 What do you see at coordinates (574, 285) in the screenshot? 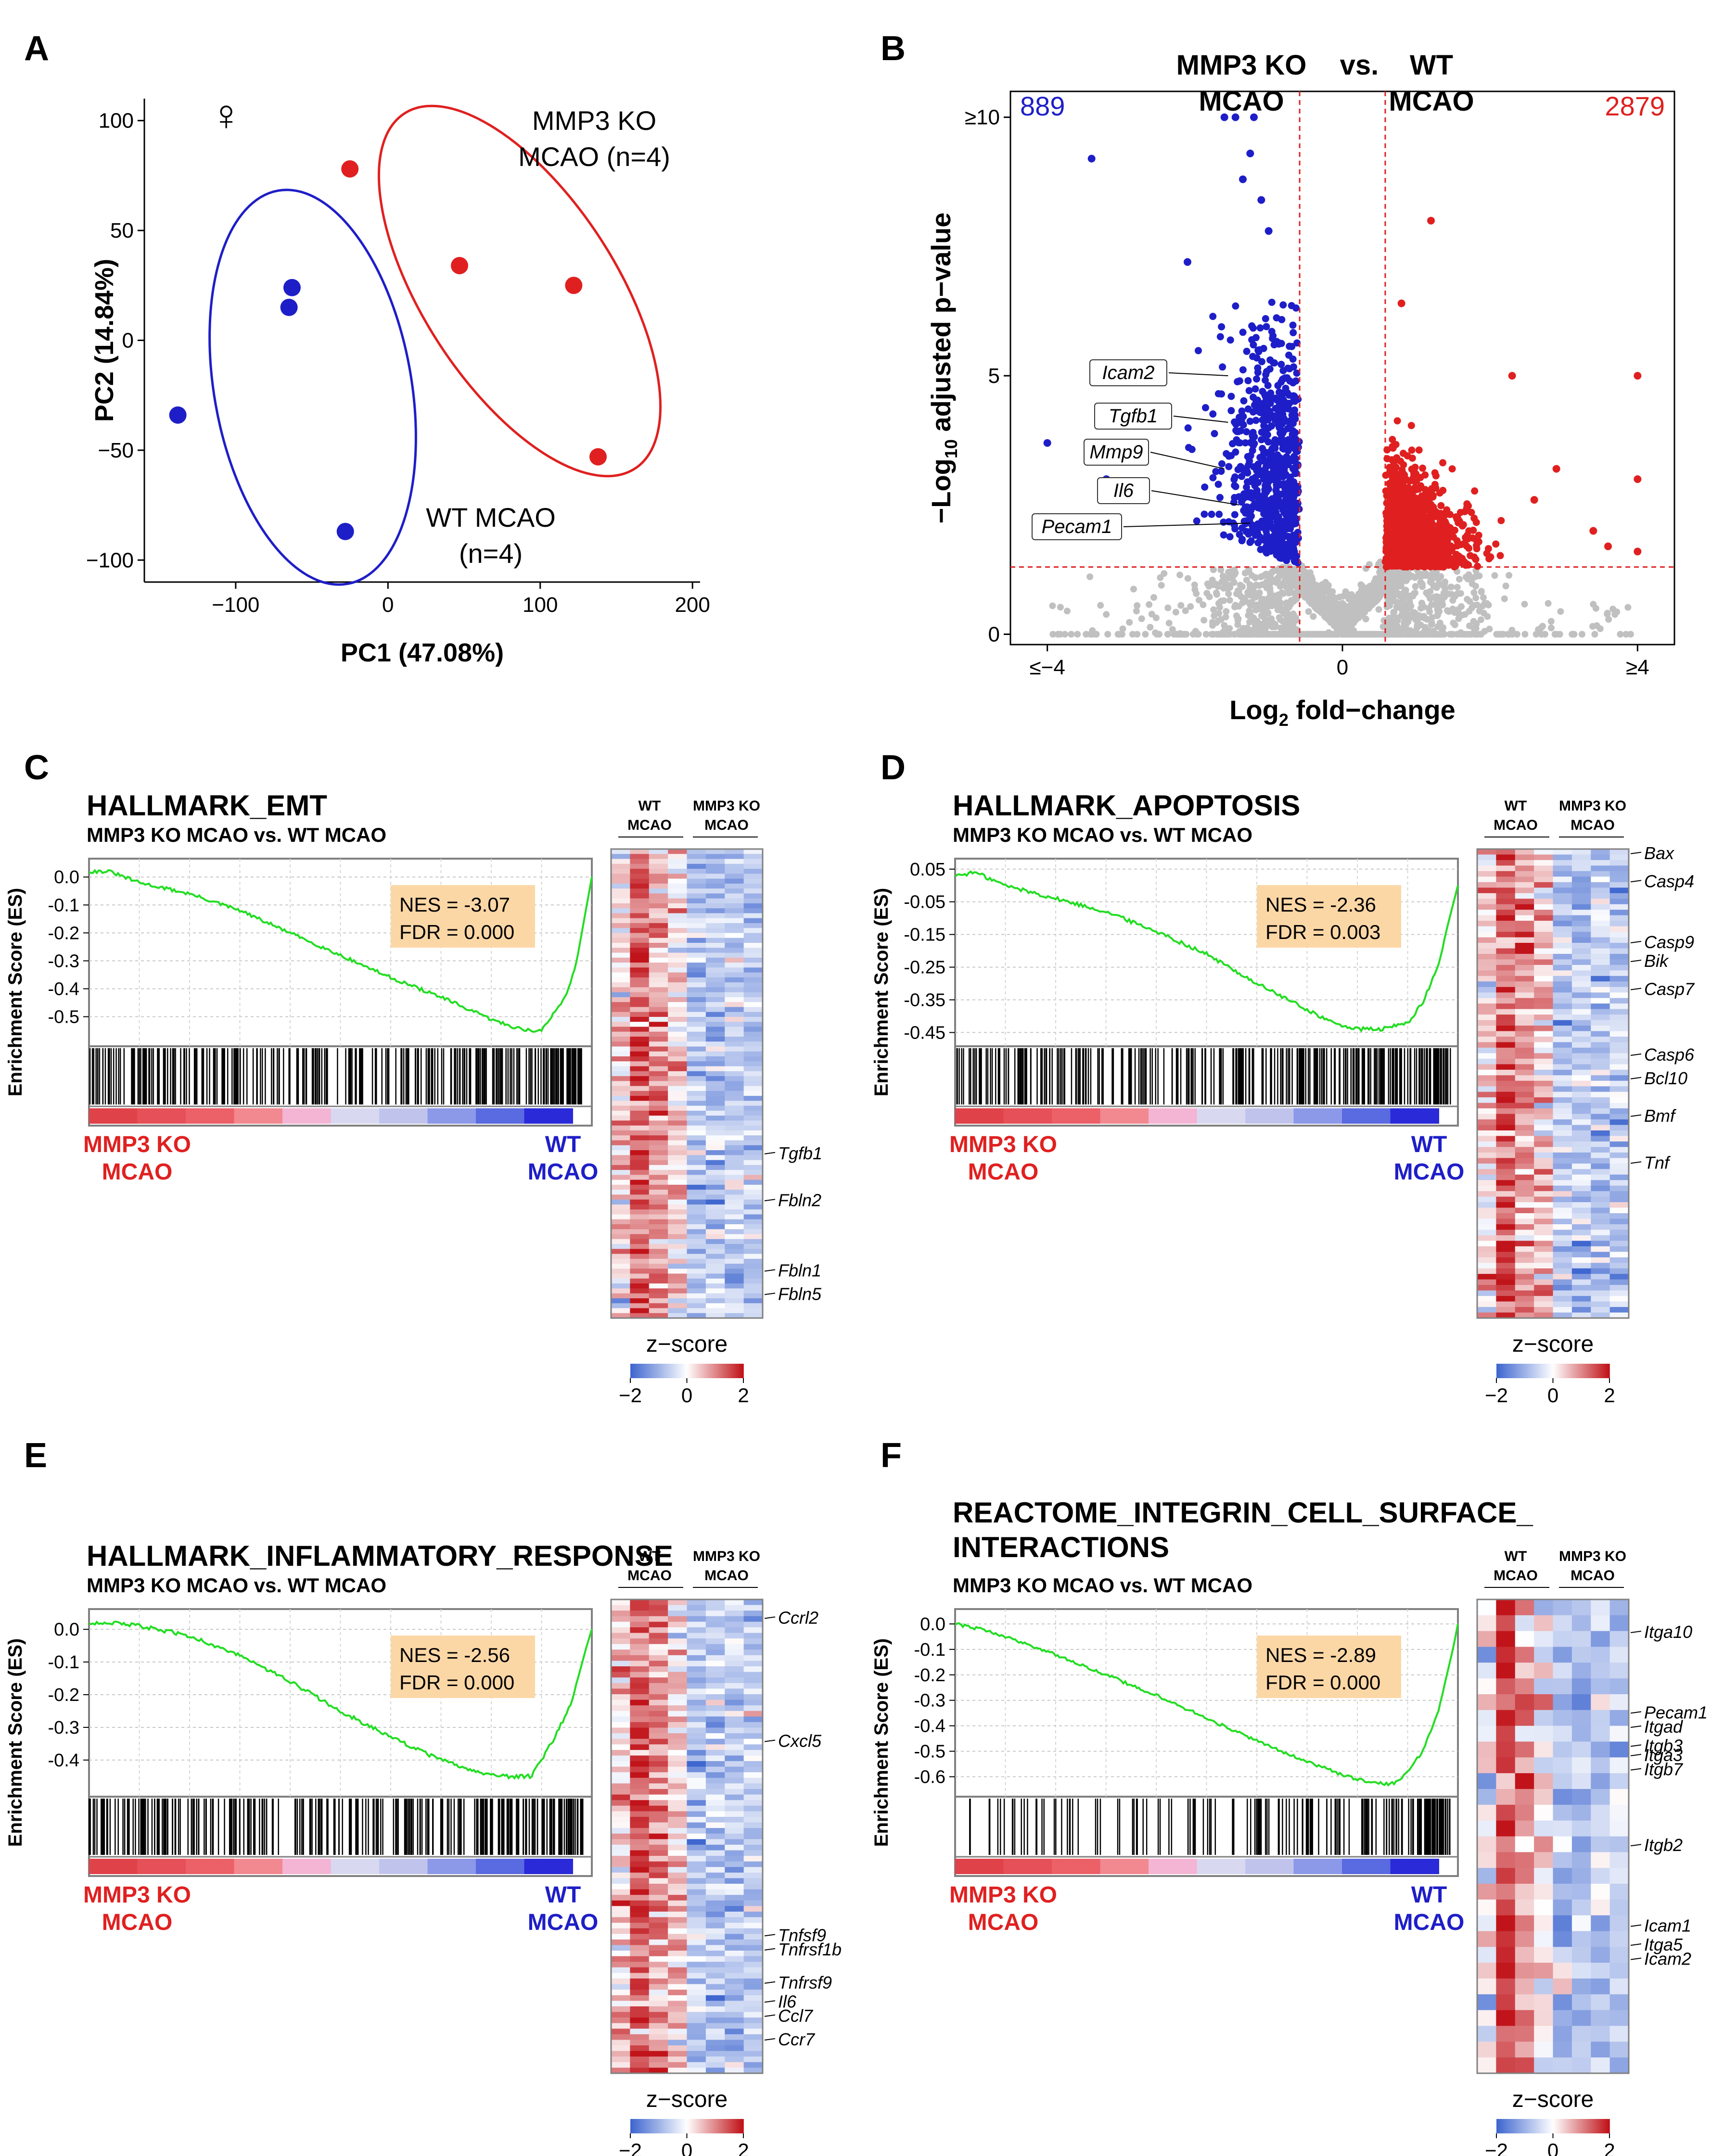
I see `ko-sample-point` at bounding box center [574, 285].